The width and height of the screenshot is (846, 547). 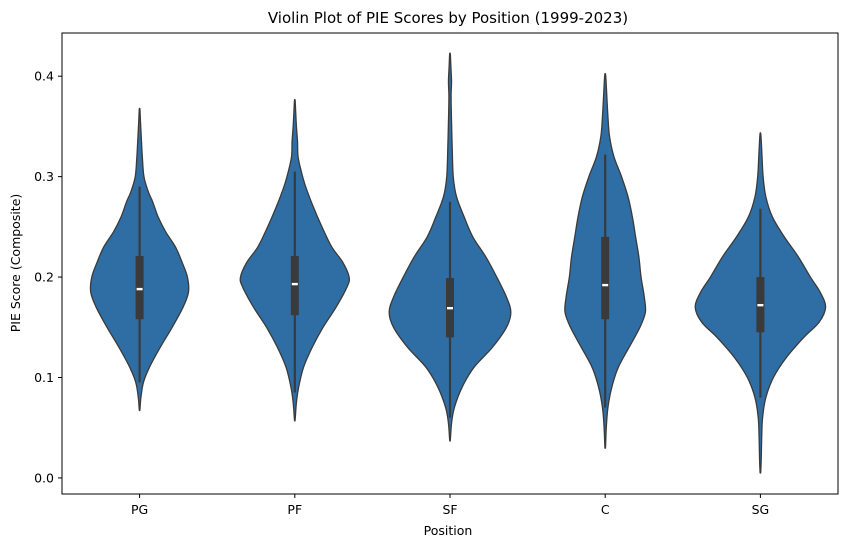 I want to click on y-tick-label: 0.1, so click(x=44, y=377).